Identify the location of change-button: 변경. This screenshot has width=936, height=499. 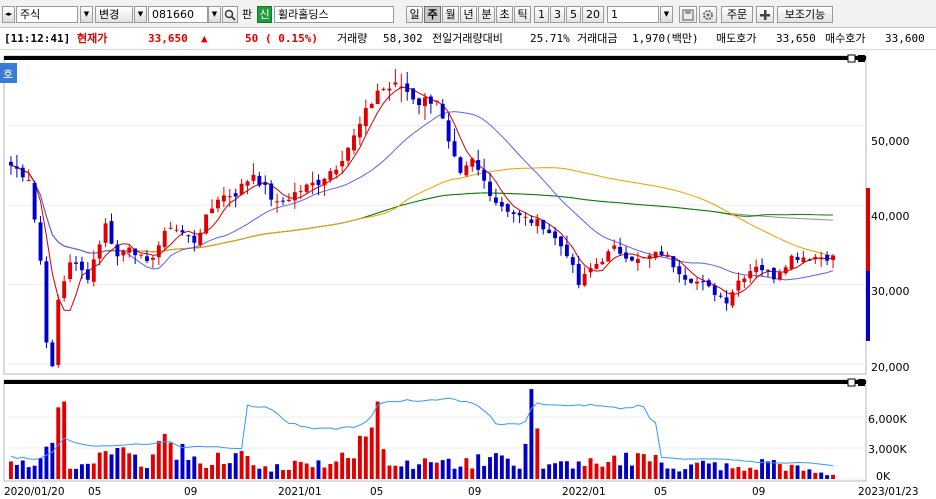
(114, 14).